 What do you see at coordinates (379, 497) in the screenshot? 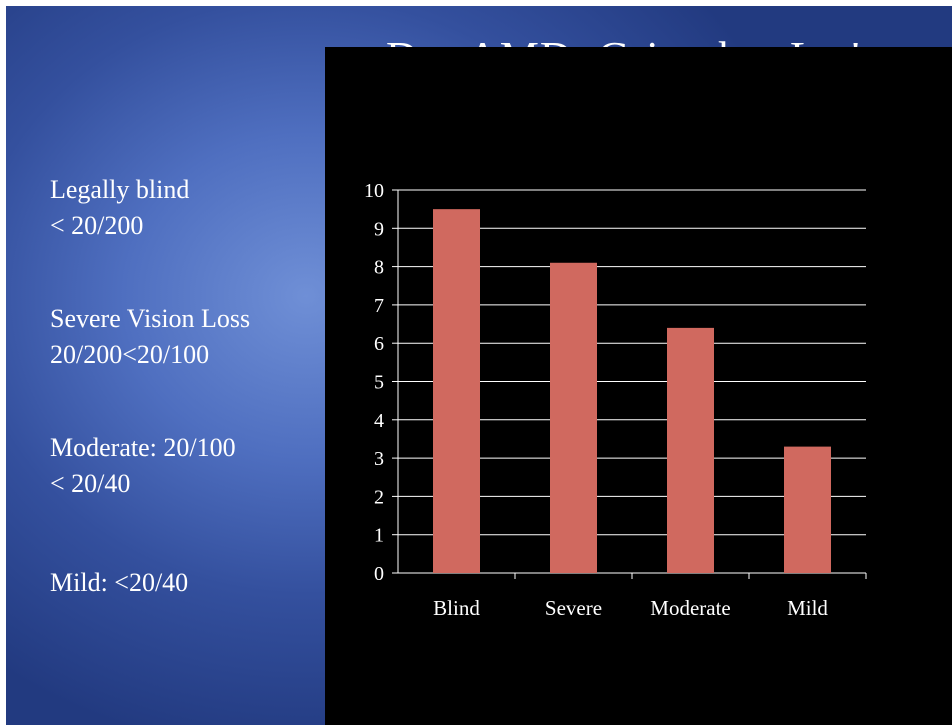
I see `y-tick-label: 2` at bounding box center [379, 497].